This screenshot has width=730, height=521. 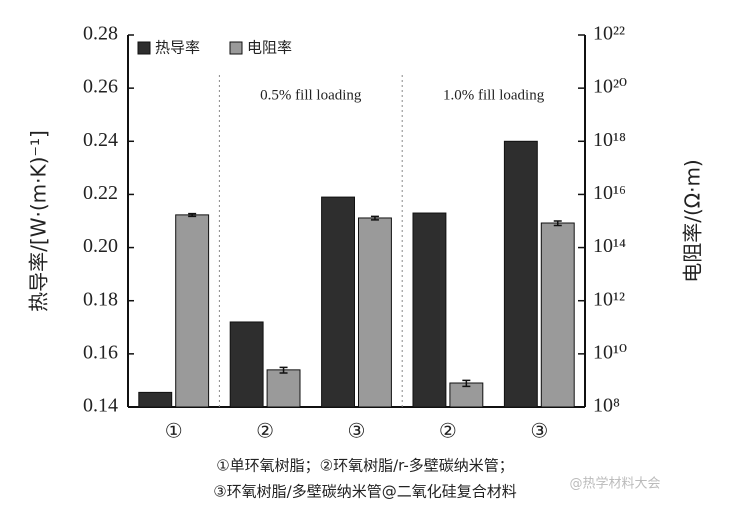 What do you see at coordinates (609, 34) in the screenshot?
I see `y2-tick-label: 10²²` at bounding box center [609, 34].